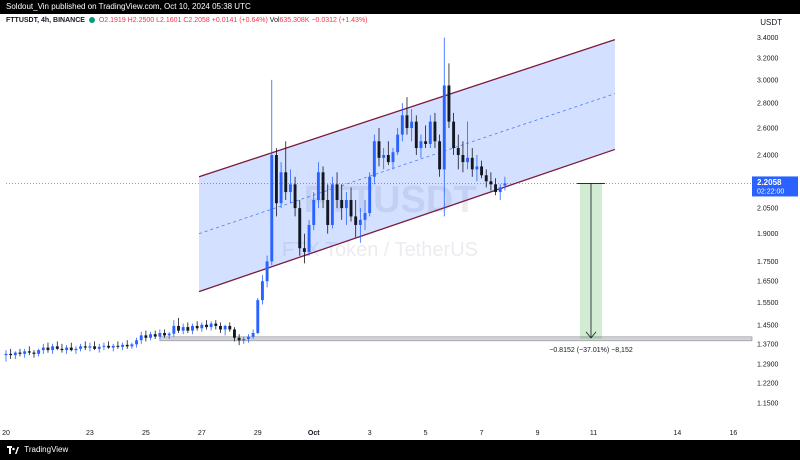 The image size is (800, 460). Describe the element at coordinates (46, 449) in the screenshot. I see `footer-brand: TradingView` at that location.